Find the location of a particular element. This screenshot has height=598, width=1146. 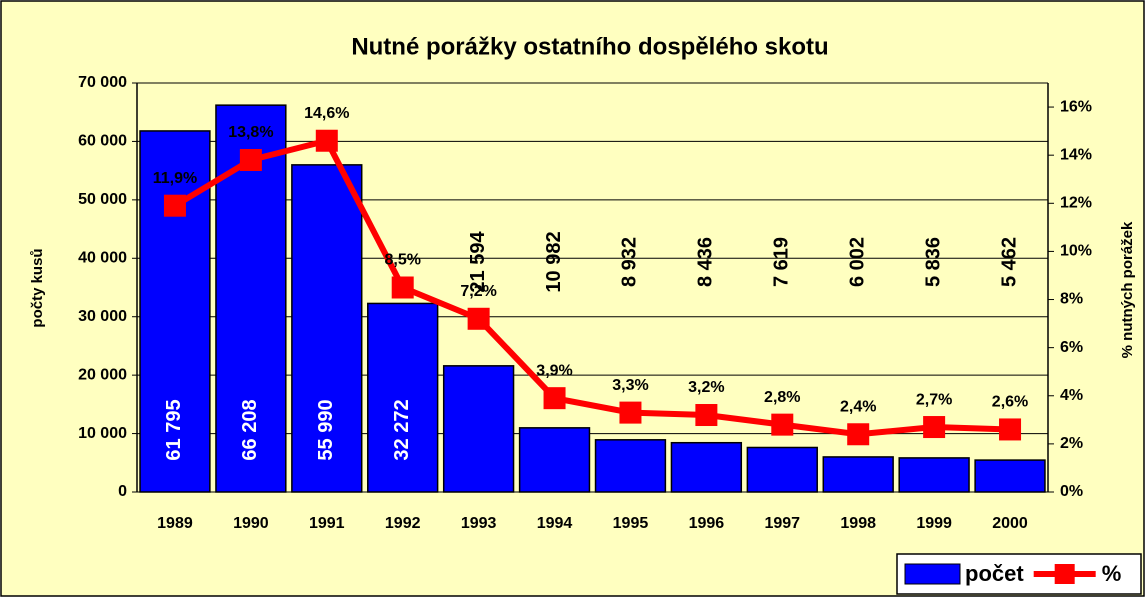

bar-value-label: 8 436 is located at coordinates (706, 262).